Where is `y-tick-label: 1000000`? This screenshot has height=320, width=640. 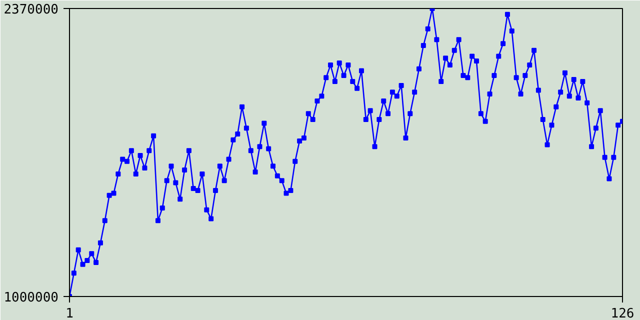
y-tick-label: 1000000 is located at coordinates (31, 298).